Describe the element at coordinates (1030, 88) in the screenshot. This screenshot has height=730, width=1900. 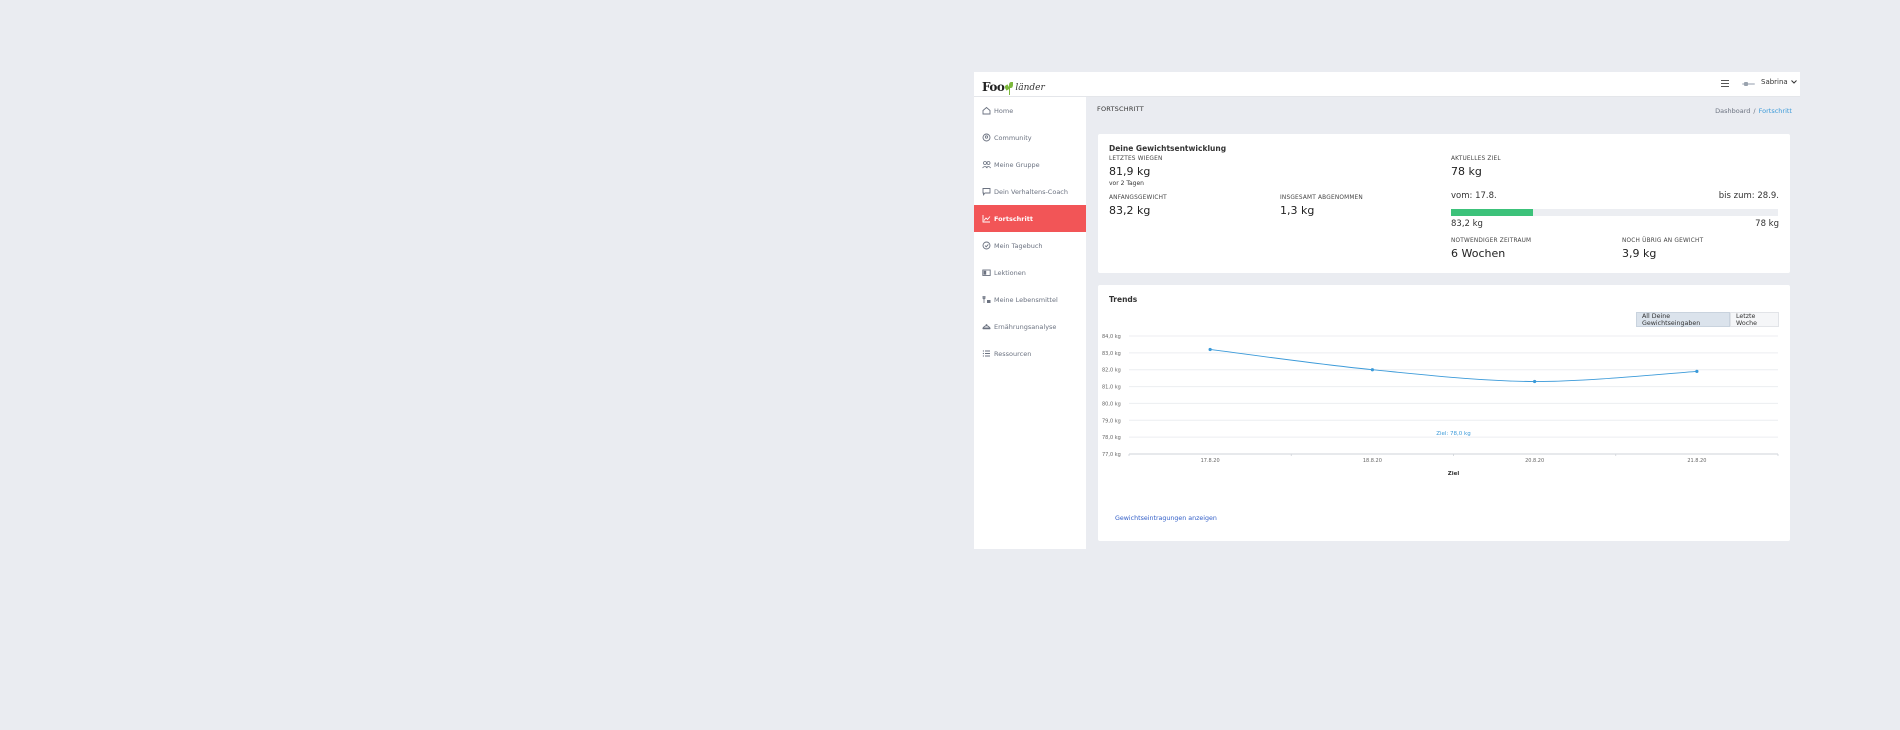
I see `logo-subtext: länder` at that location.